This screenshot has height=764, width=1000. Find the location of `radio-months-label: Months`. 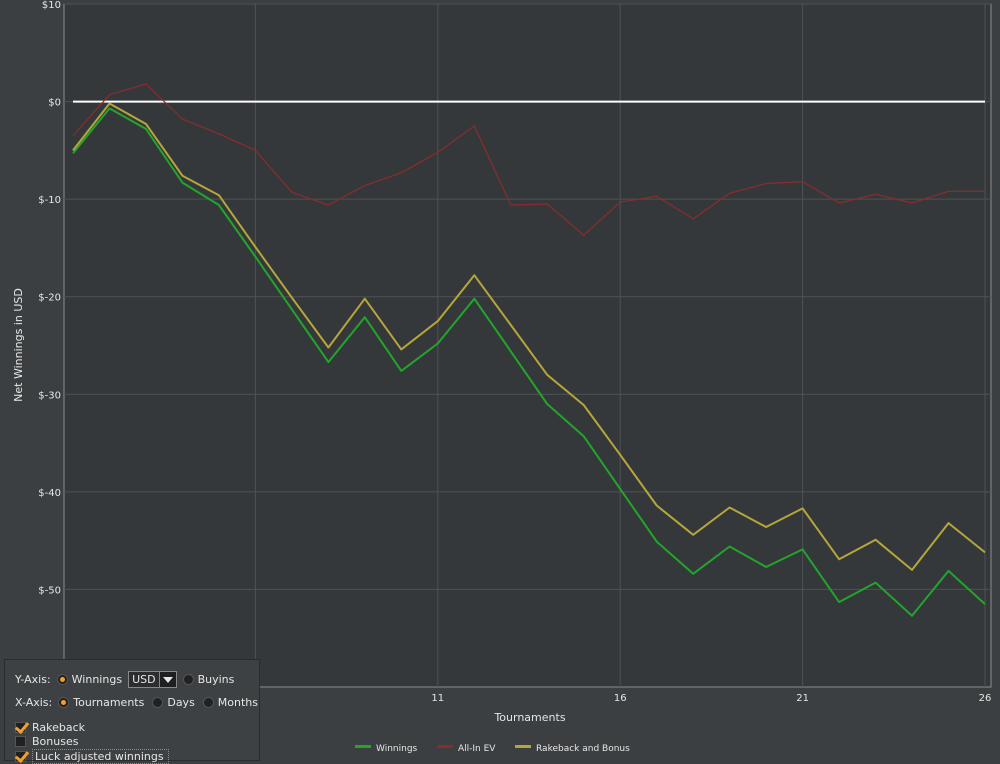

radio-months-label: Months is located at coordinates (238, 702).